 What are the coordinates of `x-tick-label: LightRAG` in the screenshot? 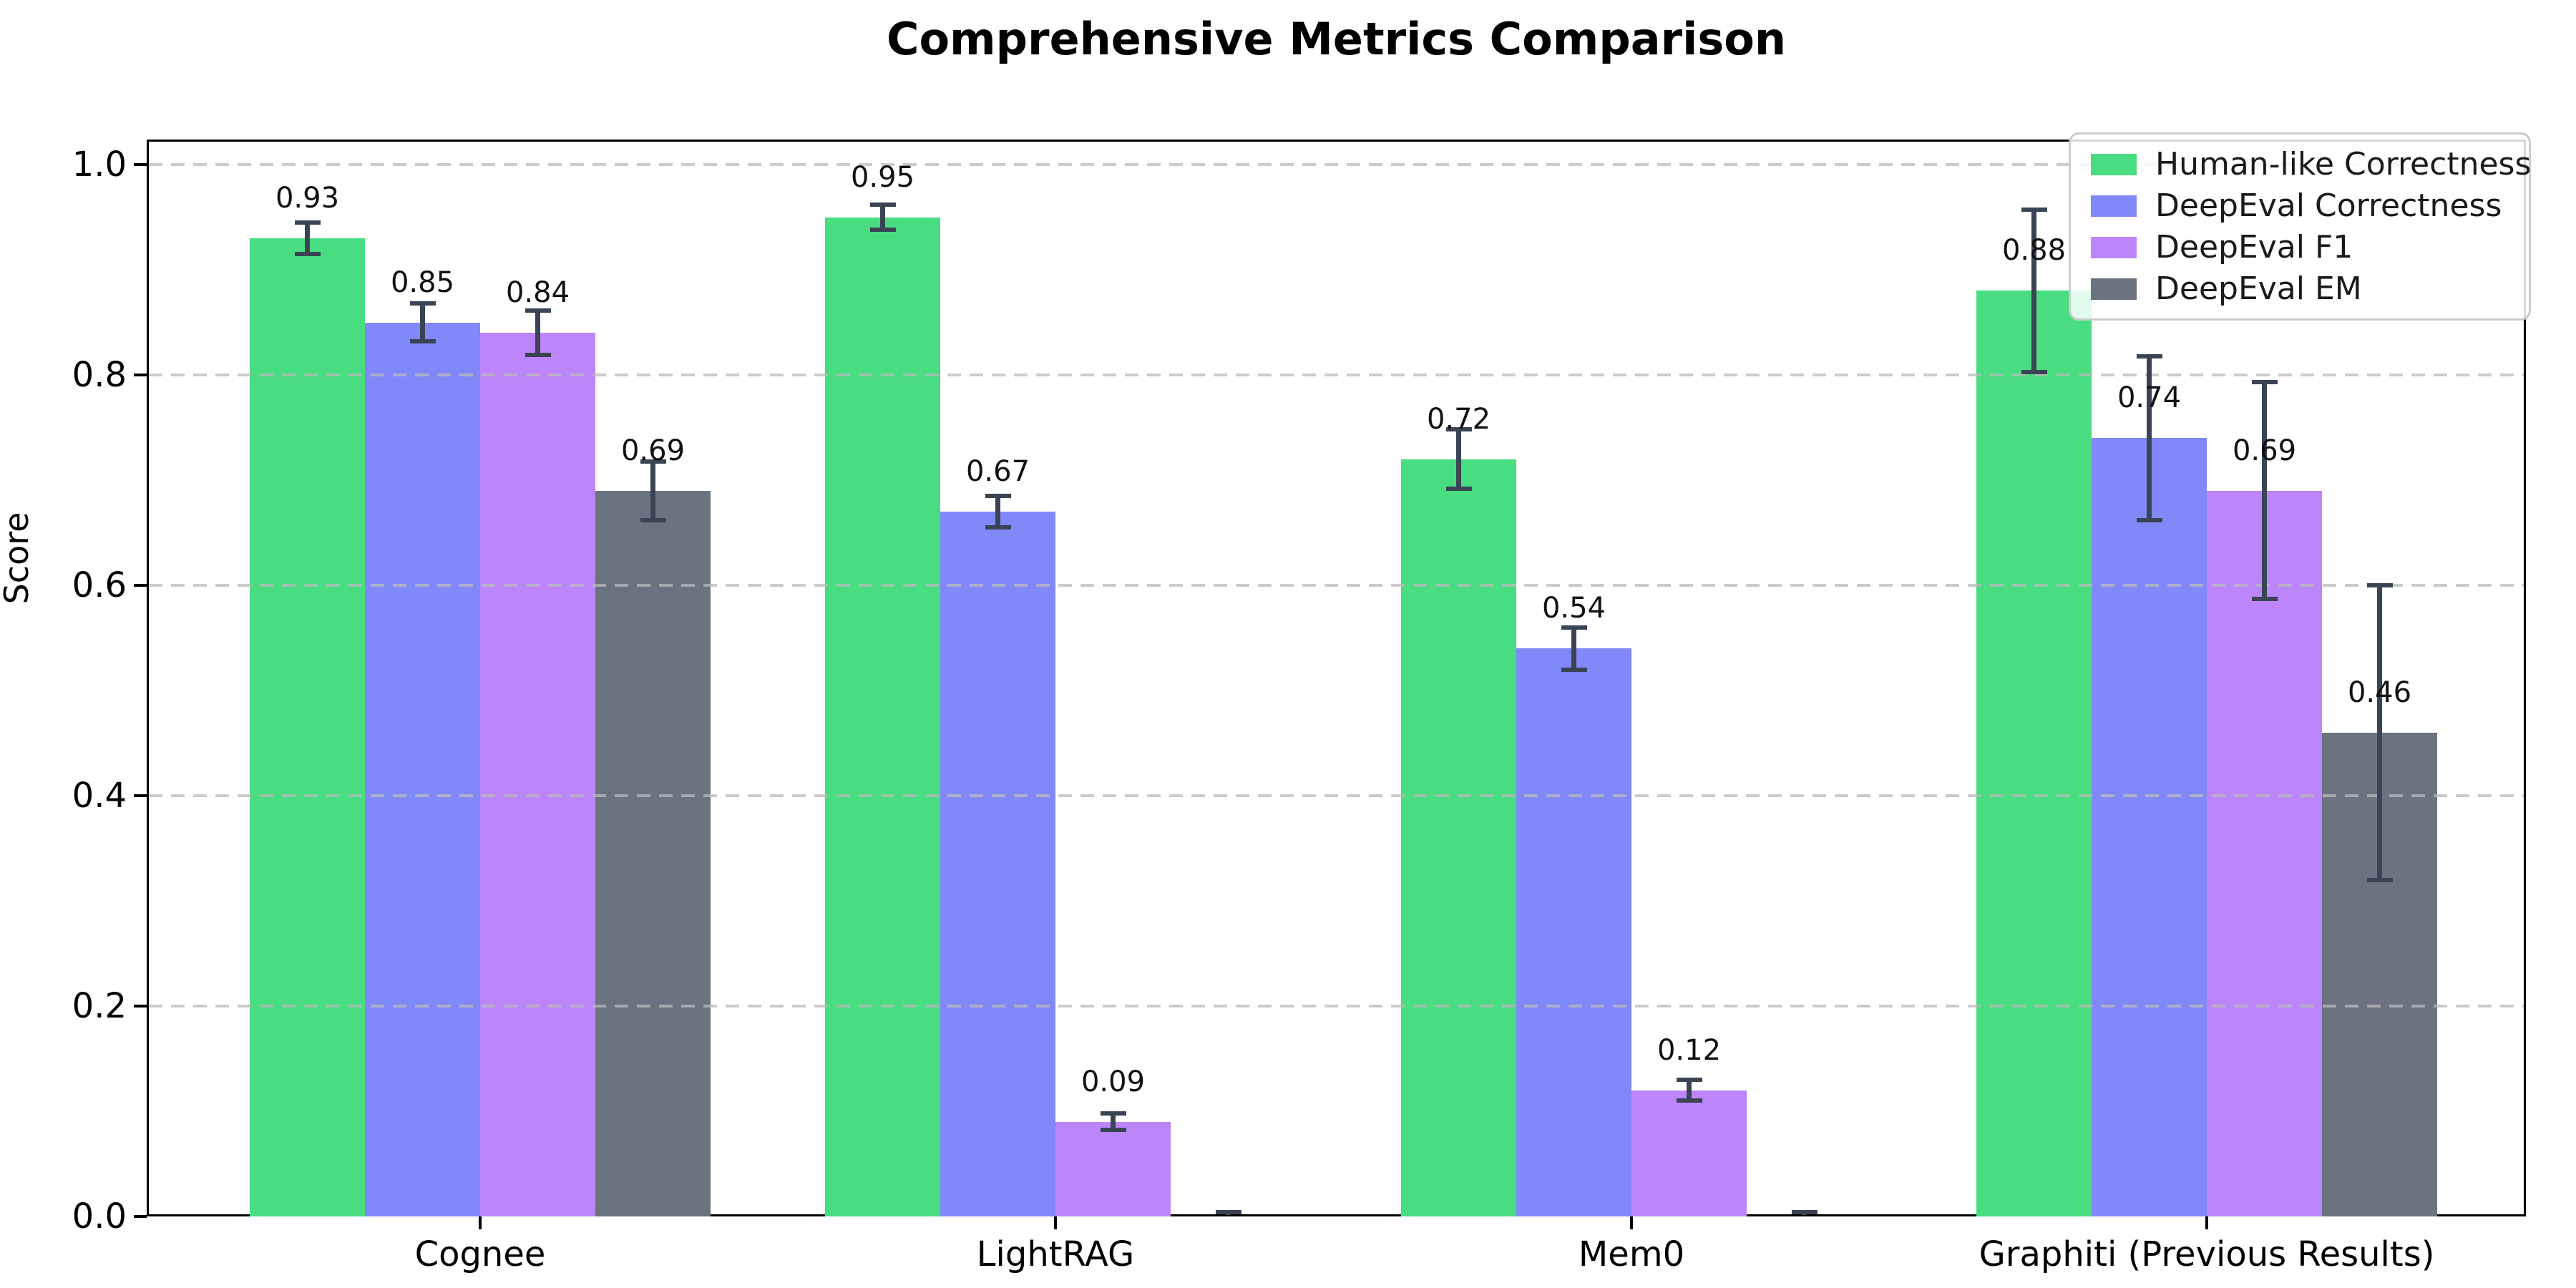 It's located at (1055, 1254).